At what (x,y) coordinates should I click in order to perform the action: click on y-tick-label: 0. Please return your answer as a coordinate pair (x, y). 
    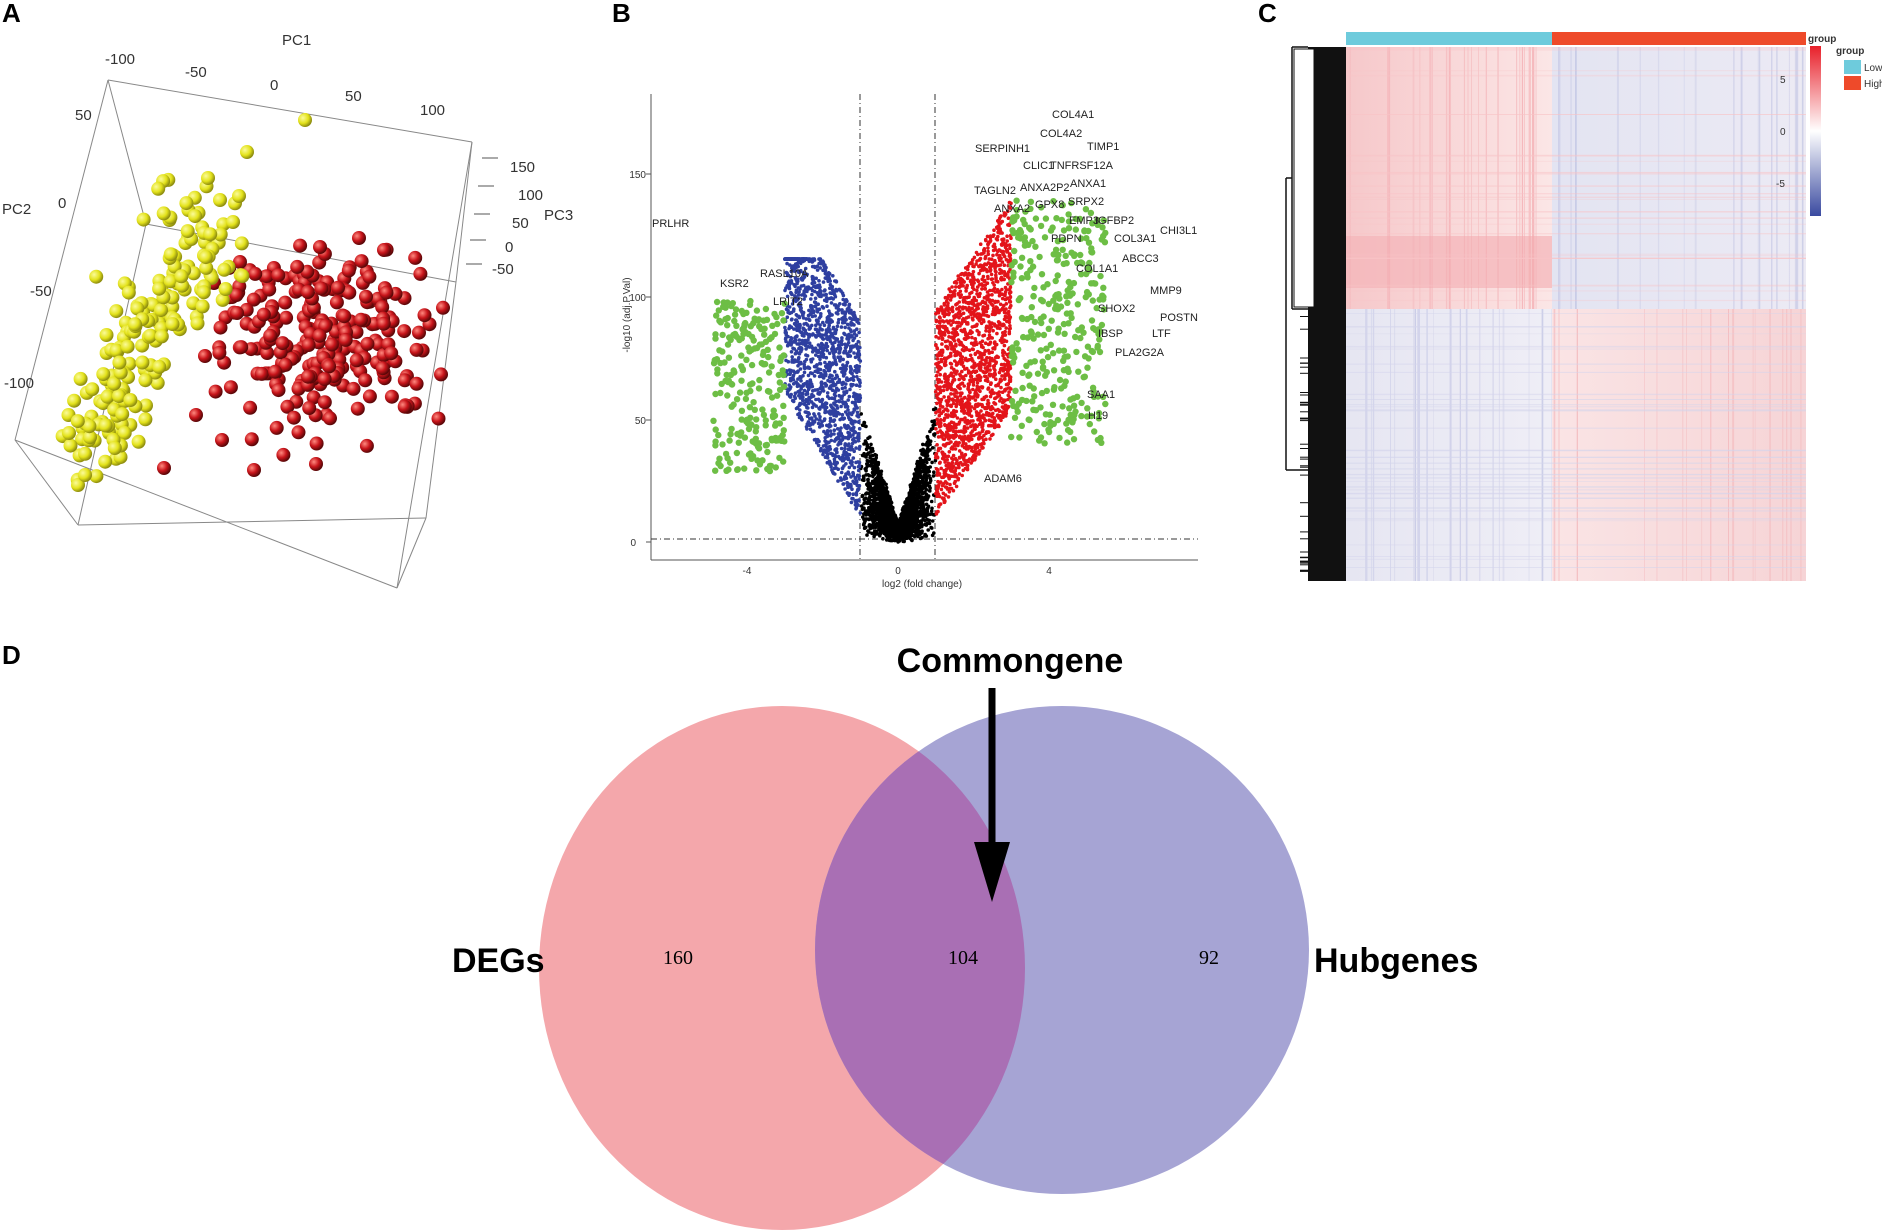
    Looking at the image, I should click on (633, 543).